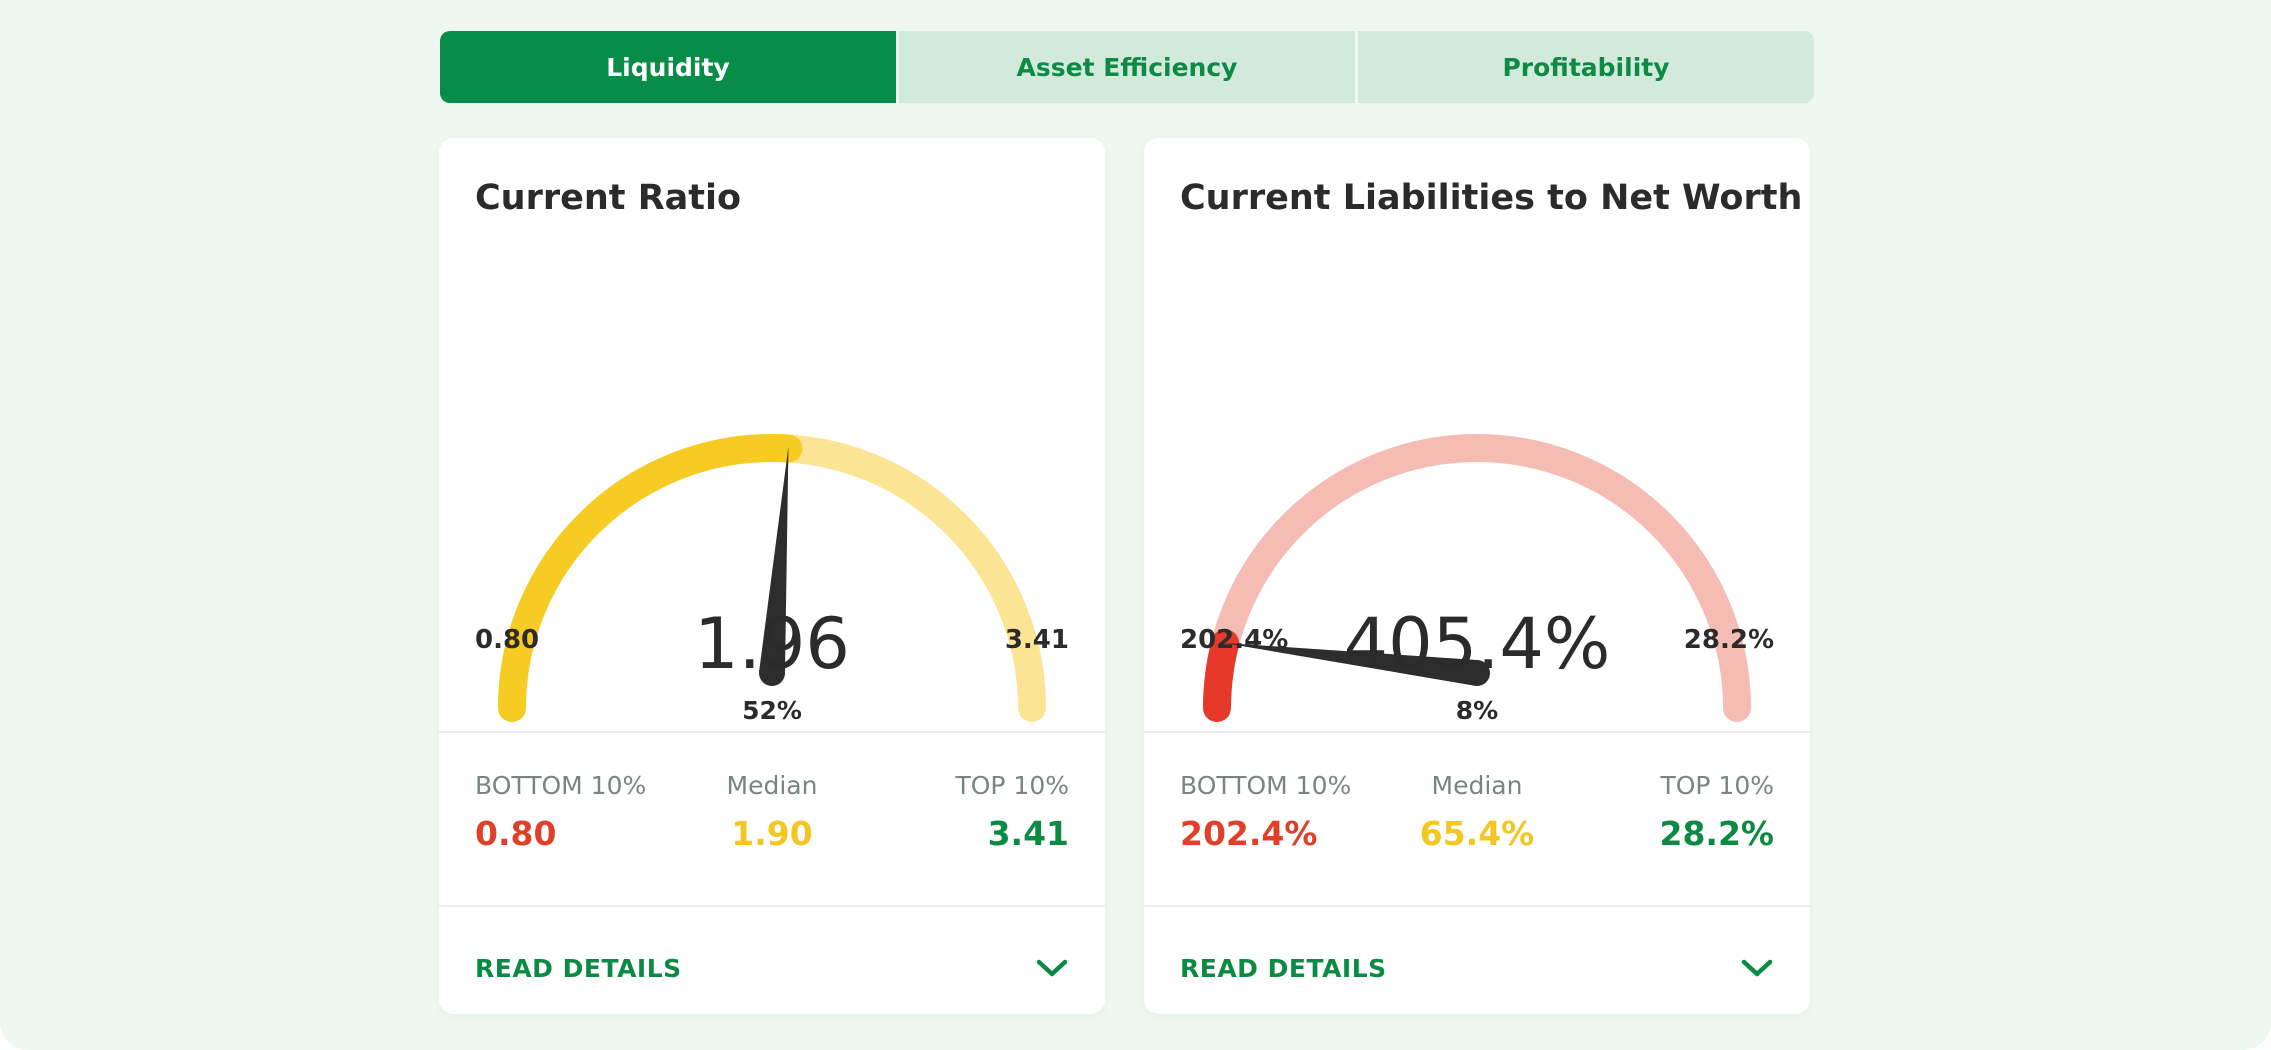 This screenshot has width=2271, height=1050. I want to click on benchmark-bottom: BOTTOM 10% 202.4%, so click(1265, 812).